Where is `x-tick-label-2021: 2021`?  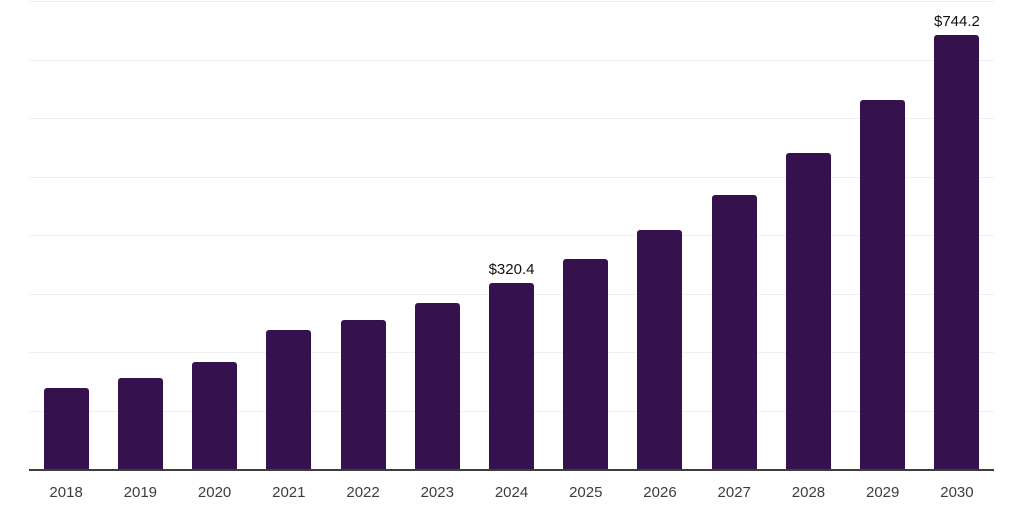
x-tick-label-2021: 2021 is located at coordinates (289, 492).